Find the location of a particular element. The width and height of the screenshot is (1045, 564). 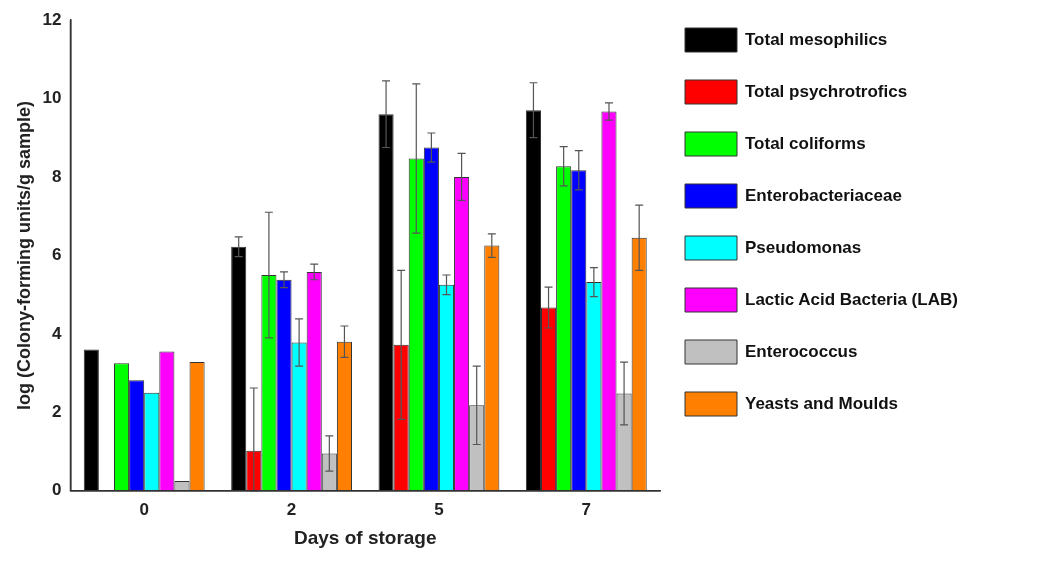

legend-label: Enterobacteriaceae is located at coordinates (823, 195).